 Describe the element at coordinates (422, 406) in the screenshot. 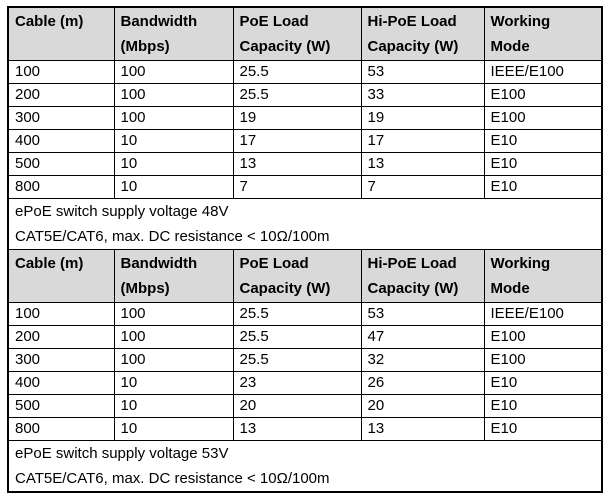

I see `cell-hipoe-load: 20` at that location.